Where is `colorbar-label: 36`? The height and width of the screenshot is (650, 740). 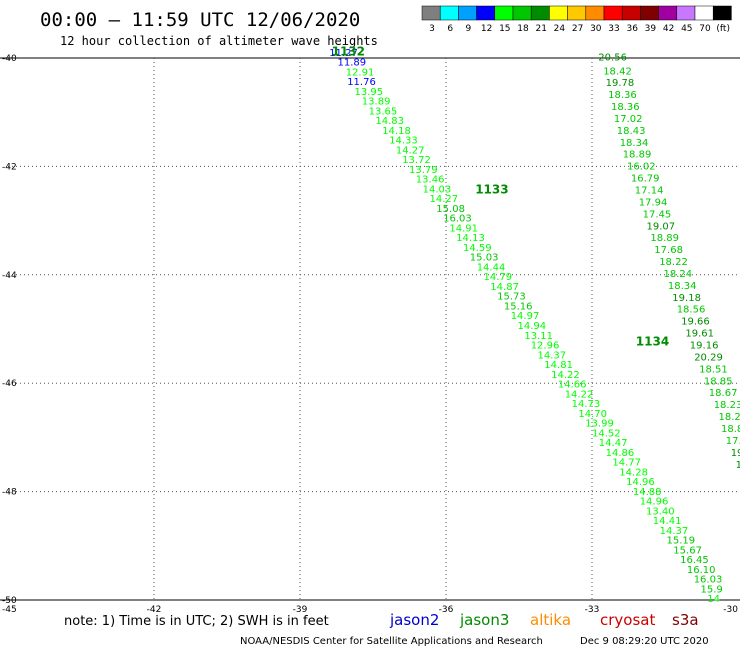 colorbar-label: 36 is located at coordinates (632, 29).